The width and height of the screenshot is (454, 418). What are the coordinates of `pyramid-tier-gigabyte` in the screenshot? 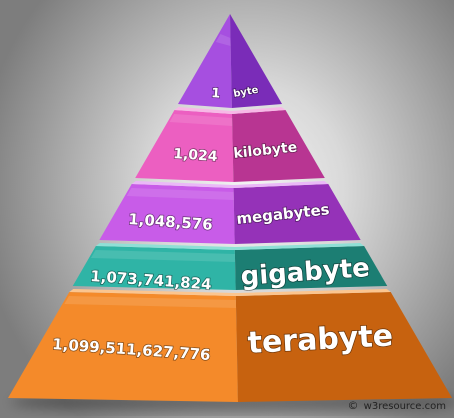 It's located at (230, 266).